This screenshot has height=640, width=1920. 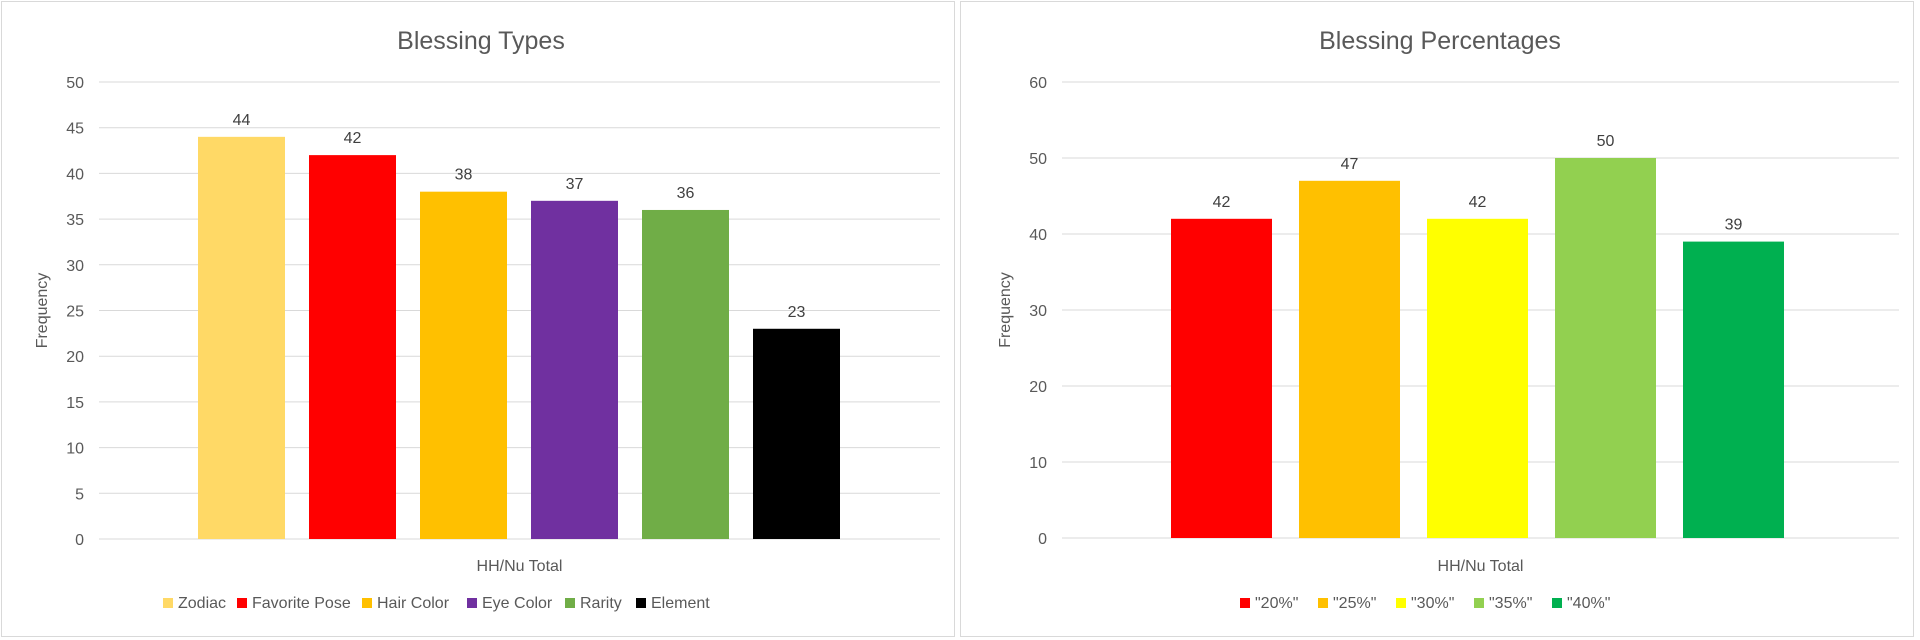 What do you see at coordinates (1606, 141) in the screenshot?
I see `data-label: 50` at bounding box center [1606, 141].